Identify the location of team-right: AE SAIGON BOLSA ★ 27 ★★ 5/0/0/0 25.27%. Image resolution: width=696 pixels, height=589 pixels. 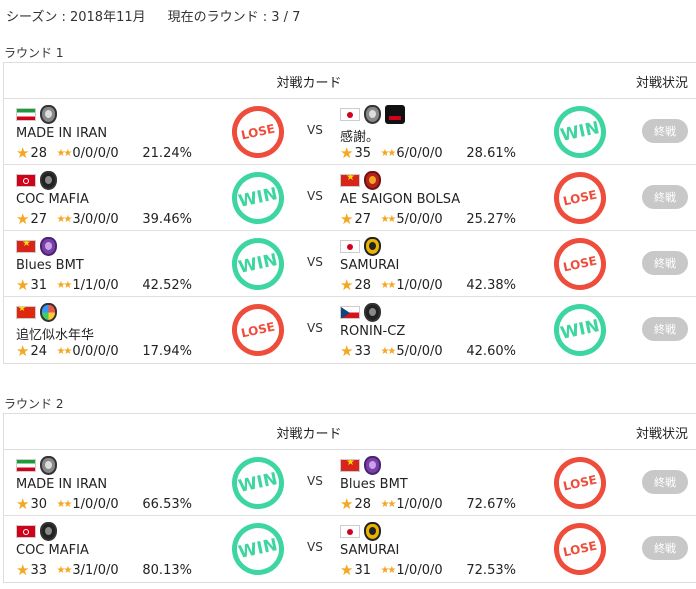
(428, 199).